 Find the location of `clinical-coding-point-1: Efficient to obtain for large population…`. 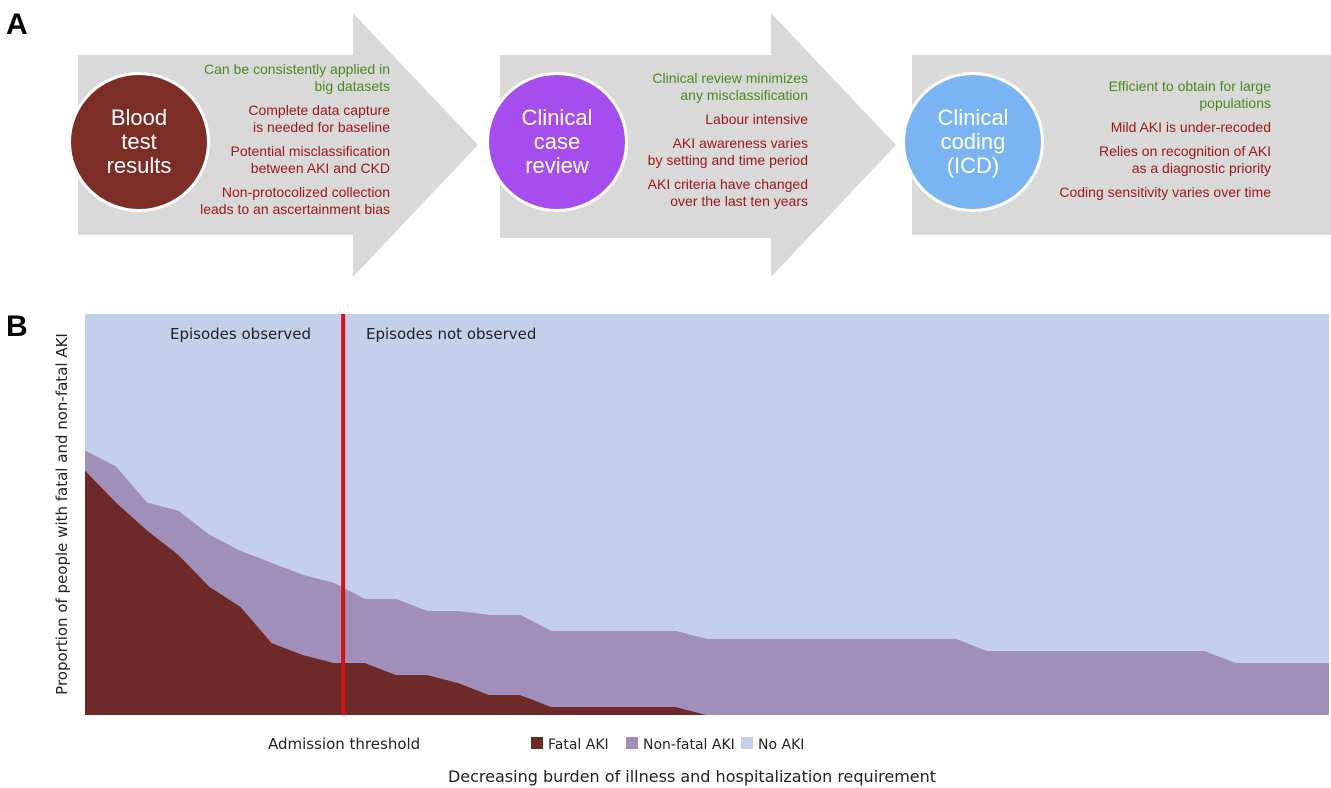

clinical-coding-point-1: Efficient to obtain for large population… is located at coordinates (1189, 94).